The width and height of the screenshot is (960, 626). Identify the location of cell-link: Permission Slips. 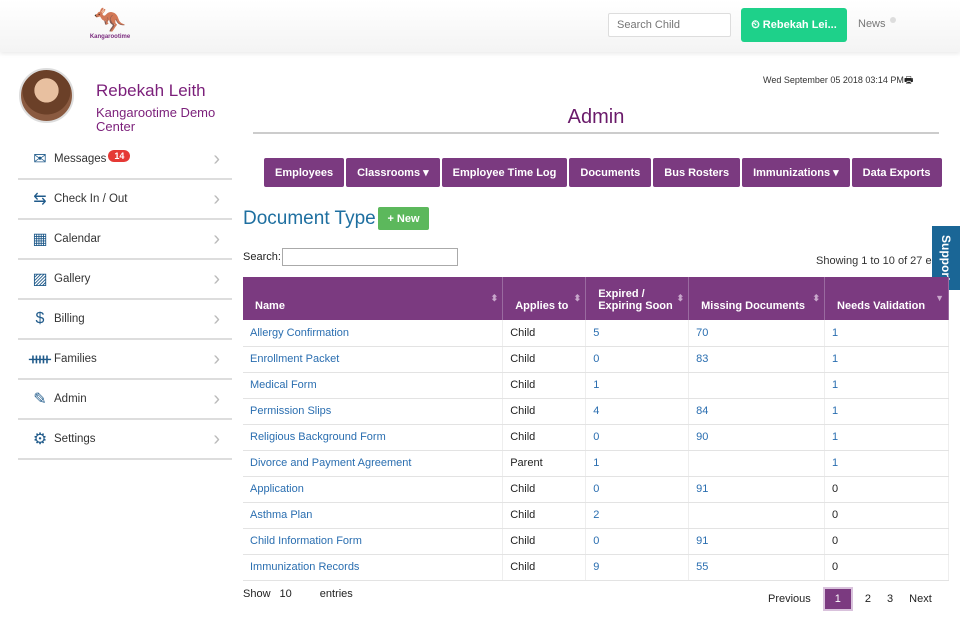
(291, 411).